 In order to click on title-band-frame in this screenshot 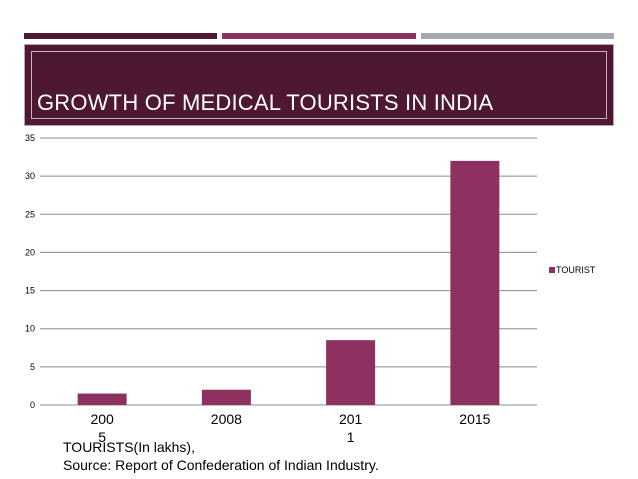, I will do `click(319, 85)`.